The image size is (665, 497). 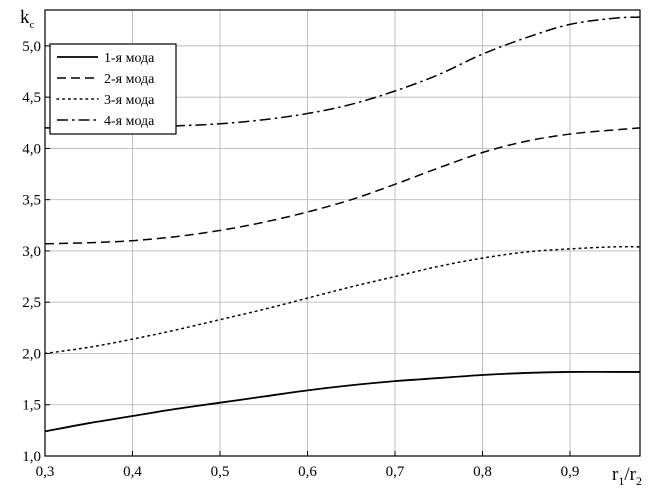 I want to click on x-axis-label: r1/r2, so click(x=627, y=476).